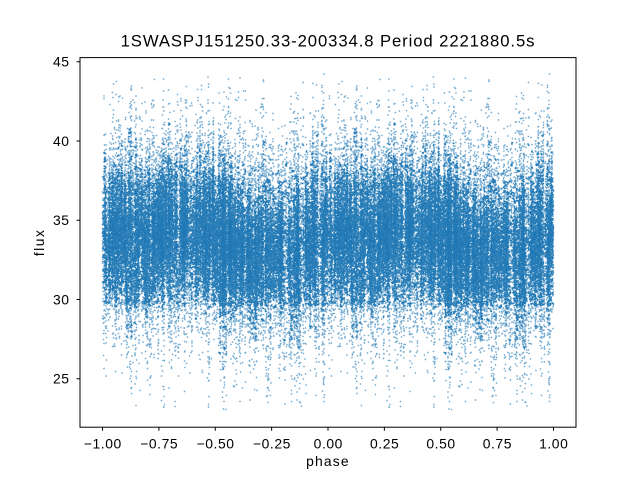 The height and width of the screenshot is (480, 640). Describe the element at coordinates (384, 443) in the screenshot. I see `svg-text: 0.25` at that location.